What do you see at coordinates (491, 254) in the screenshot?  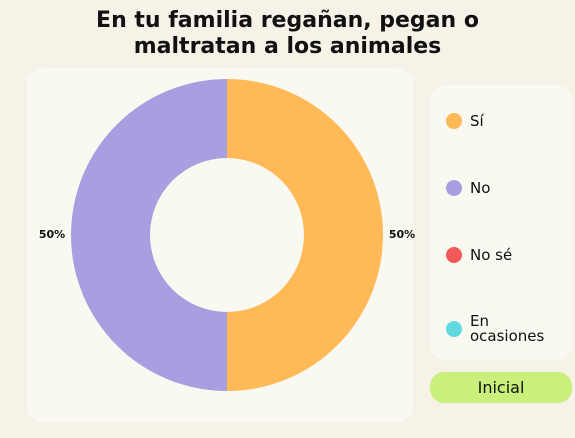 I see `legend-label: No sé` at bounding box center [491, 254].